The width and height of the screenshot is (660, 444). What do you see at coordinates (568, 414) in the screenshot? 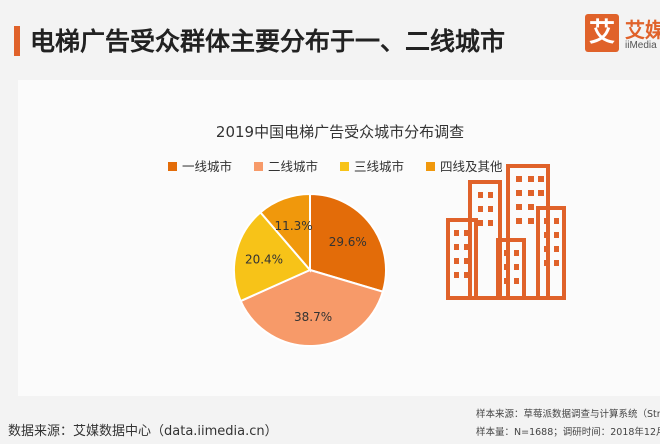
I see `sample-source-note: 样本来源：草莓派数据调查与计算系统（Strawb` at bounding box center [568, 414].